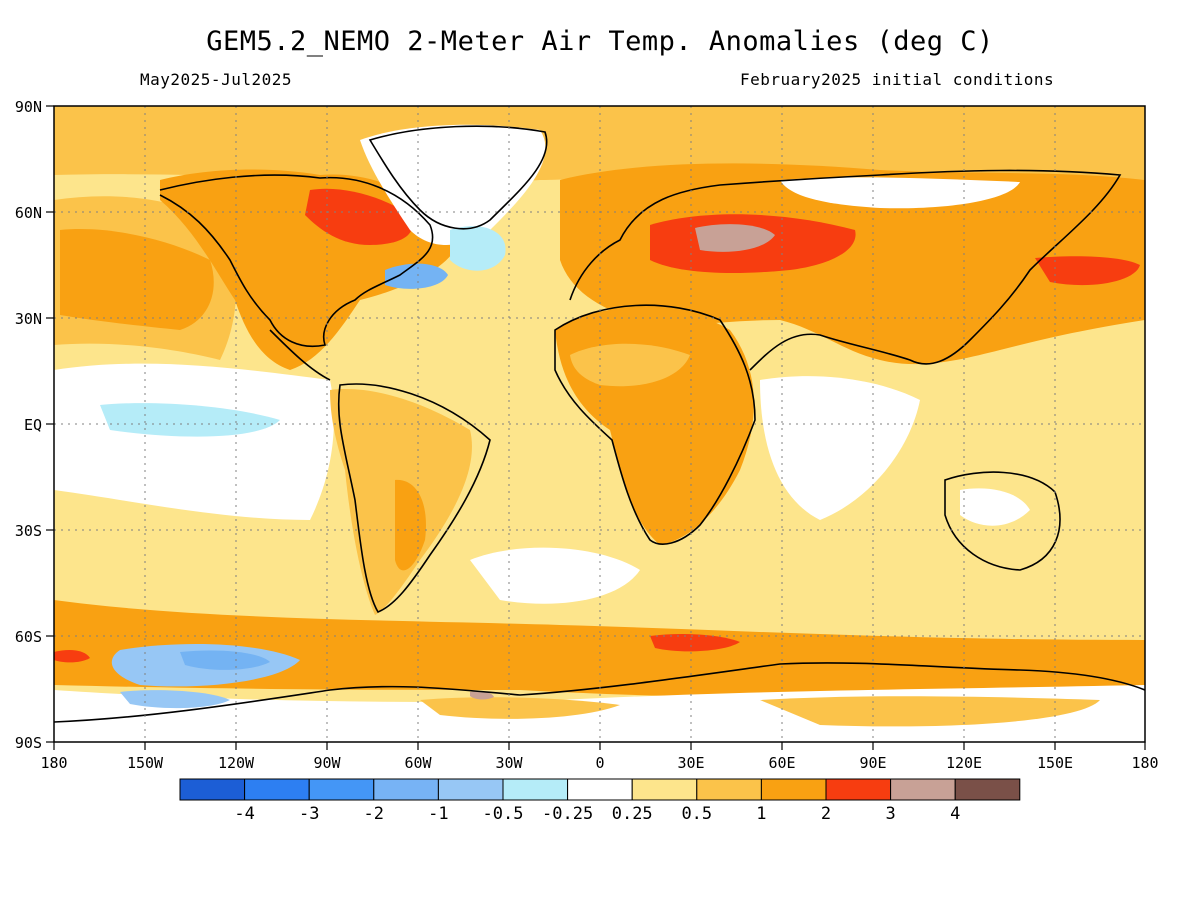 The height and width of the screenshot is (900, 1200). What do you see at coordinates (28, 743) in the screenshot?
I see `lat-label-90s: 90S` at bounding box center [28, 743].